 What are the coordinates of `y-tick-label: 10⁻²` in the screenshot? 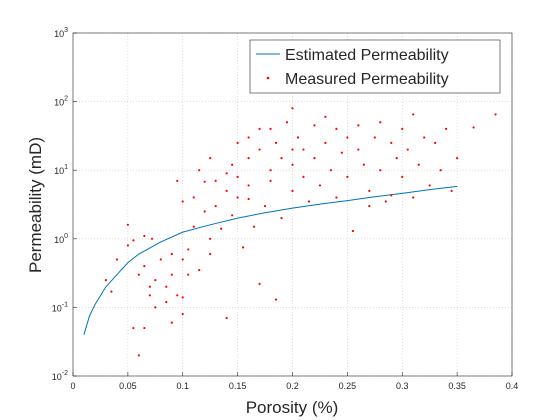 It's located at (60, 376).